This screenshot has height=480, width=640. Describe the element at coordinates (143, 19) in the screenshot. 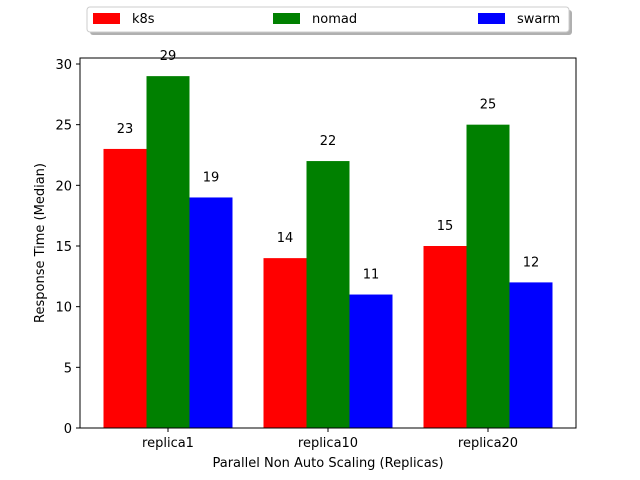

I see `legend-label-k8s: k8s` at that location.